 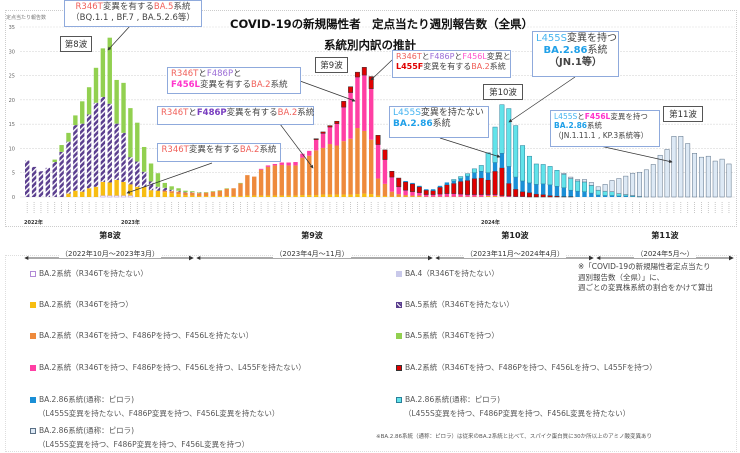 I want to click on y-tick-label: 30, so click(x=12, y=52).